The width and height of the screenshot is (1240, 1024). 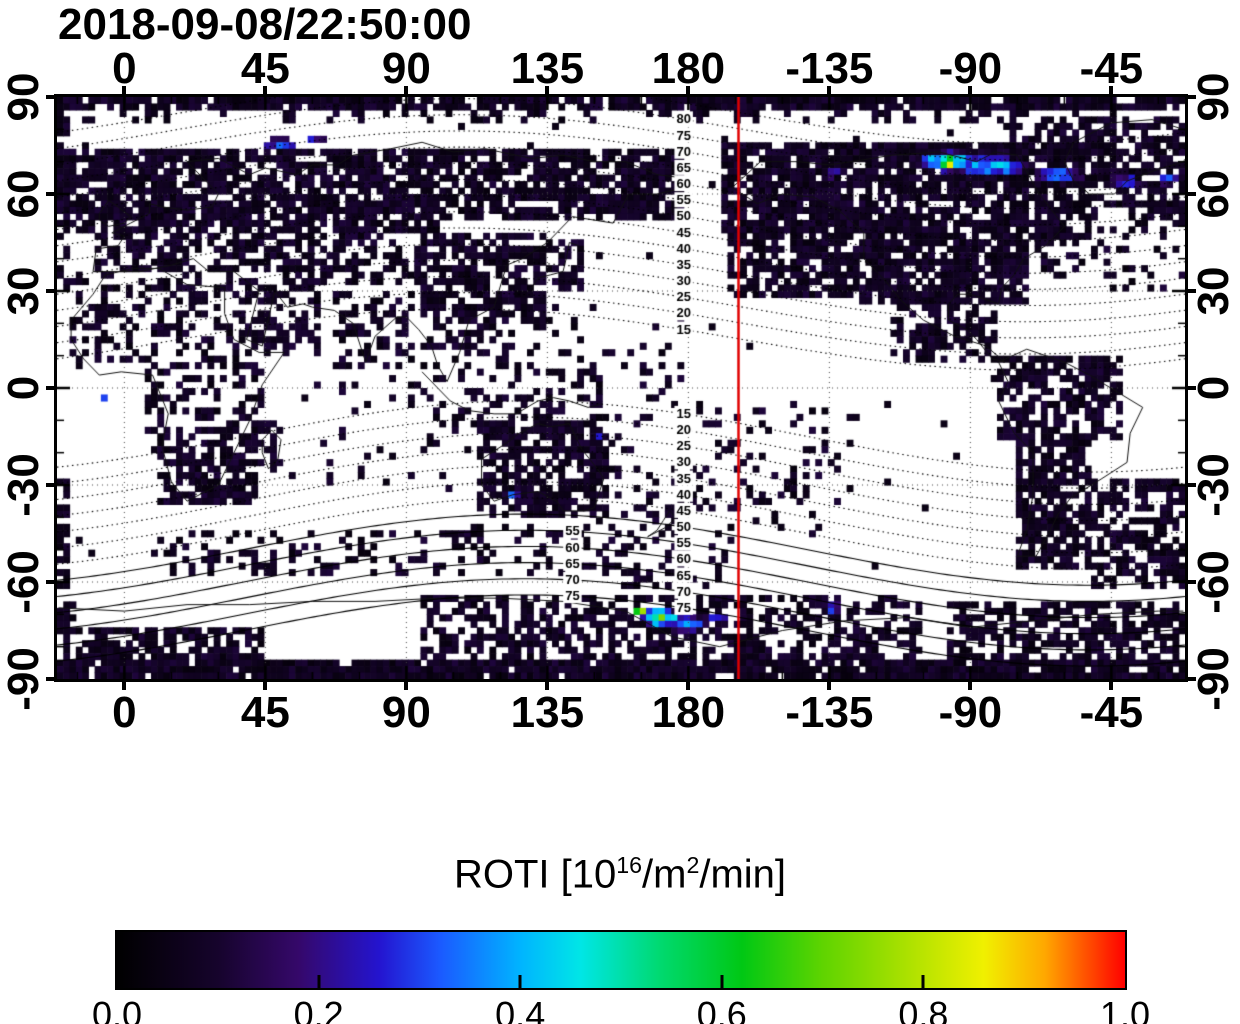 What do you see at coordinates (721, 1009) in the screenshot?
I see `colorbar-tick-label-0.6: 0.6` at bounding box center [721, 1009].